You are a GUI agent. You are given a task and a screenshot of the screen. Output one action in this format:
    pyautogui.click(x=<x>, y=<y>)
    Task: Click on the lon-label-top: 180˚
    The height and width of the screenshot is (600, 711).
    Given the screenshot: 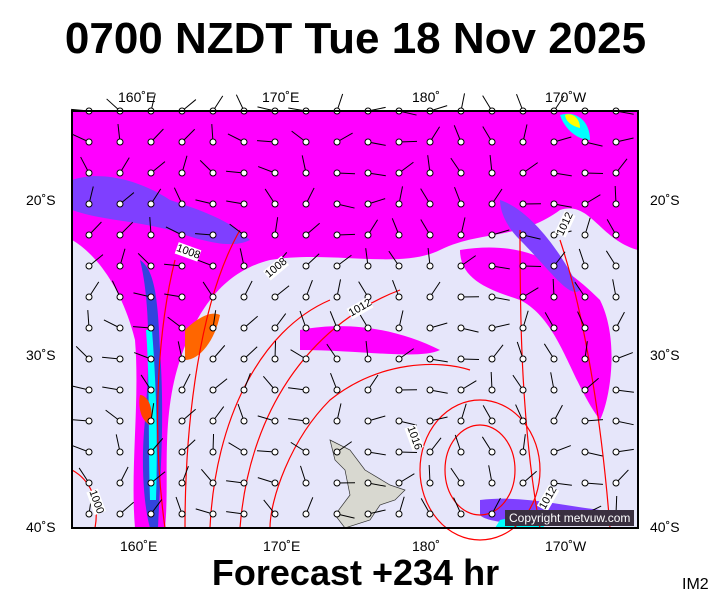 What is the action you would take?
    pyautogui.click(x=426, y=97)
    